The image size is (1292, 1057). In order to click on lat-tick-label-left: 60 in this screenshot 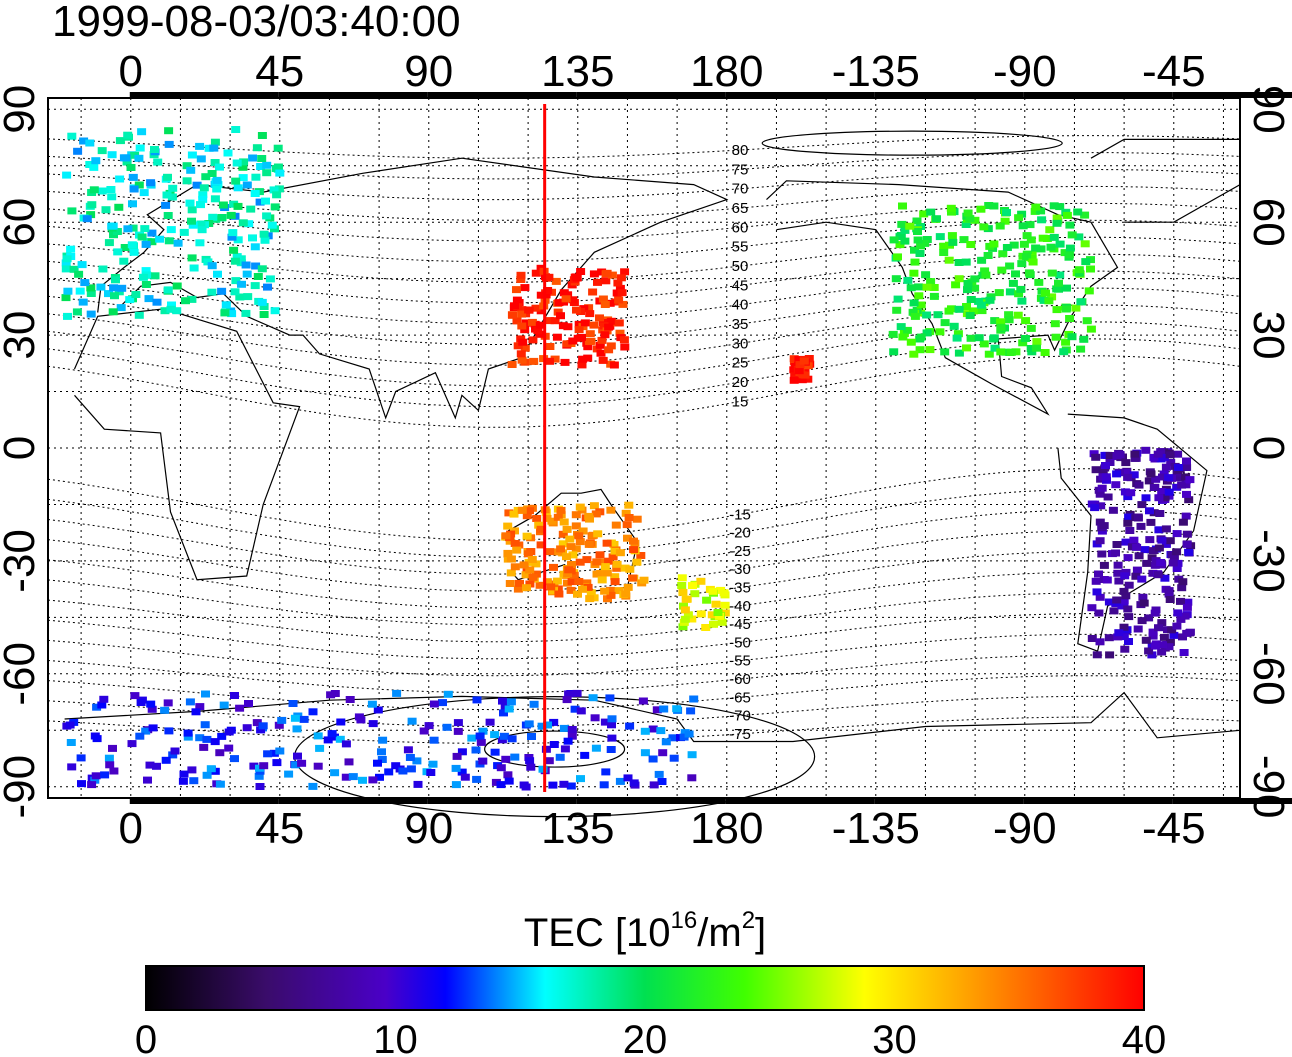, I will do `click(22, 222)`.